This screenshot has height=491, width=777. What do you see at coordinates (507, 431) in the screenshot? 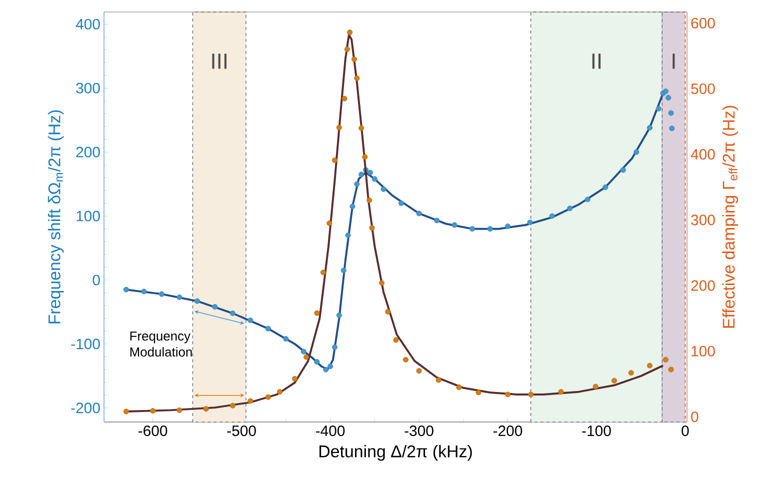
I see `x-tick-label: -200` at bounding box center [507, 431].